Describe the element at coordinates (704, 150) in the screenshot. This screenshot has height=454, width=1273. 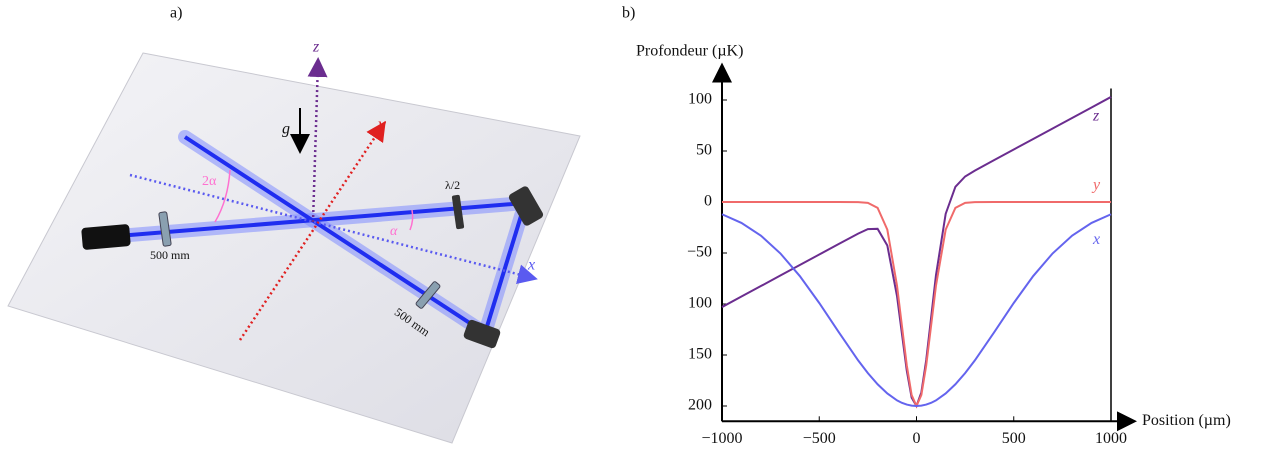
I see `y-tick-label: 50` at that location.